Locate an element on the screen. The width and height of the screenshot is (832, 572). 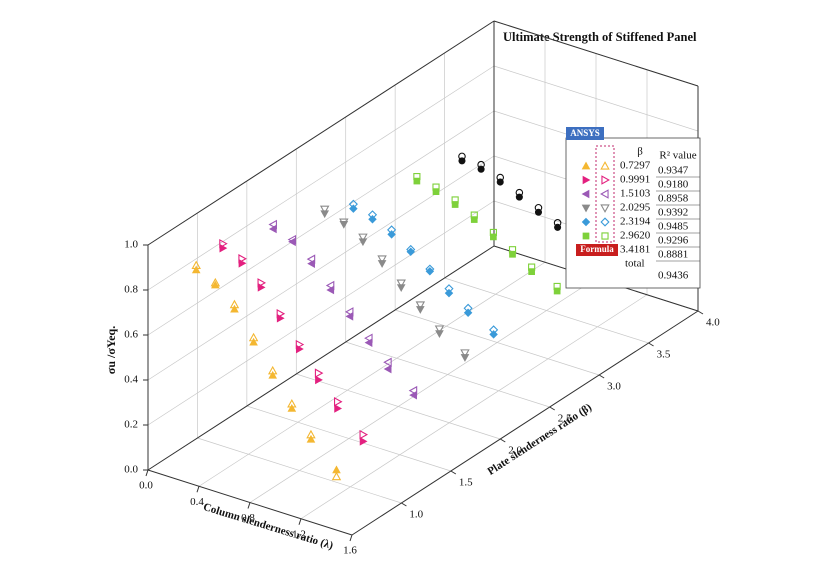
legend-beta: 2.3194 is located at coordinates (635, 222).